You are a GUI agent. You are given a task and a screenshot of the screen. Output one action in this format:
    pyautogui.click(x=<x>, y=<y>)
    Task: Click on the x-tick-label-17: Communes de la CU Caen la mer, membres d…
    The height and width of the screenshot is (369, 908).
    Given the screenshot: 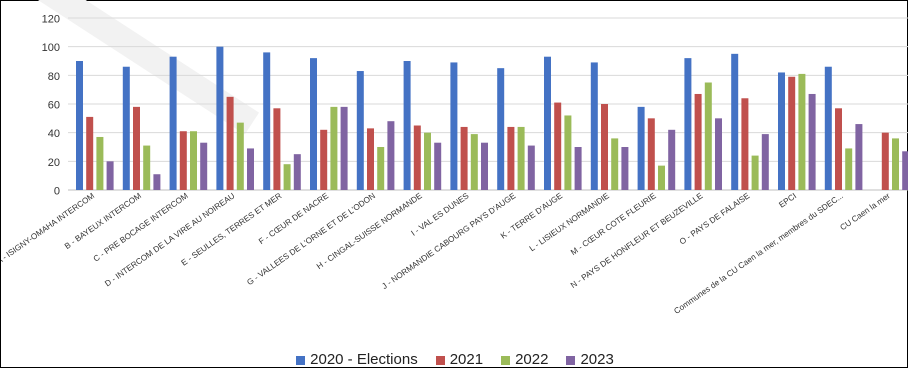 What is the action you would take?
    pyautogui.click(x=758, y=253)
    